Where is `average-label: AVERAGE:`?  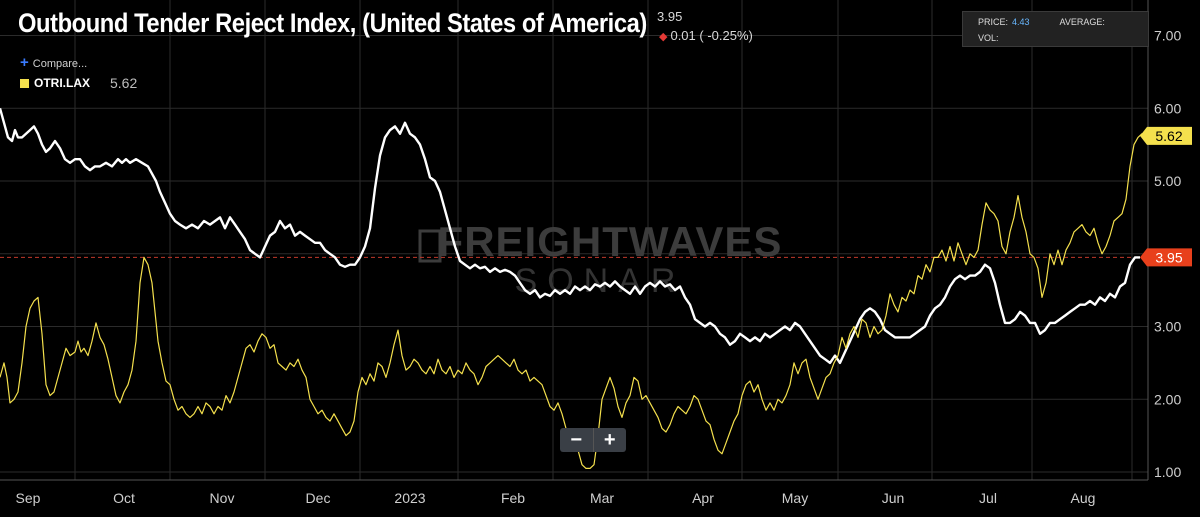
average-label: AVERAGE: is located at coordinates (1082, 22).